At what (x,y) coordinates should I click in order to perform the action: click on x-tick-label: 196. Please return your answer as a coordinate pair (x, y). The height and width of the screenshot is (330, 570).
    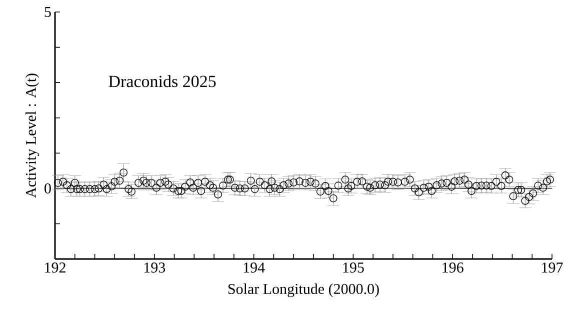
    Looking at the image, I should click on (453, 267).